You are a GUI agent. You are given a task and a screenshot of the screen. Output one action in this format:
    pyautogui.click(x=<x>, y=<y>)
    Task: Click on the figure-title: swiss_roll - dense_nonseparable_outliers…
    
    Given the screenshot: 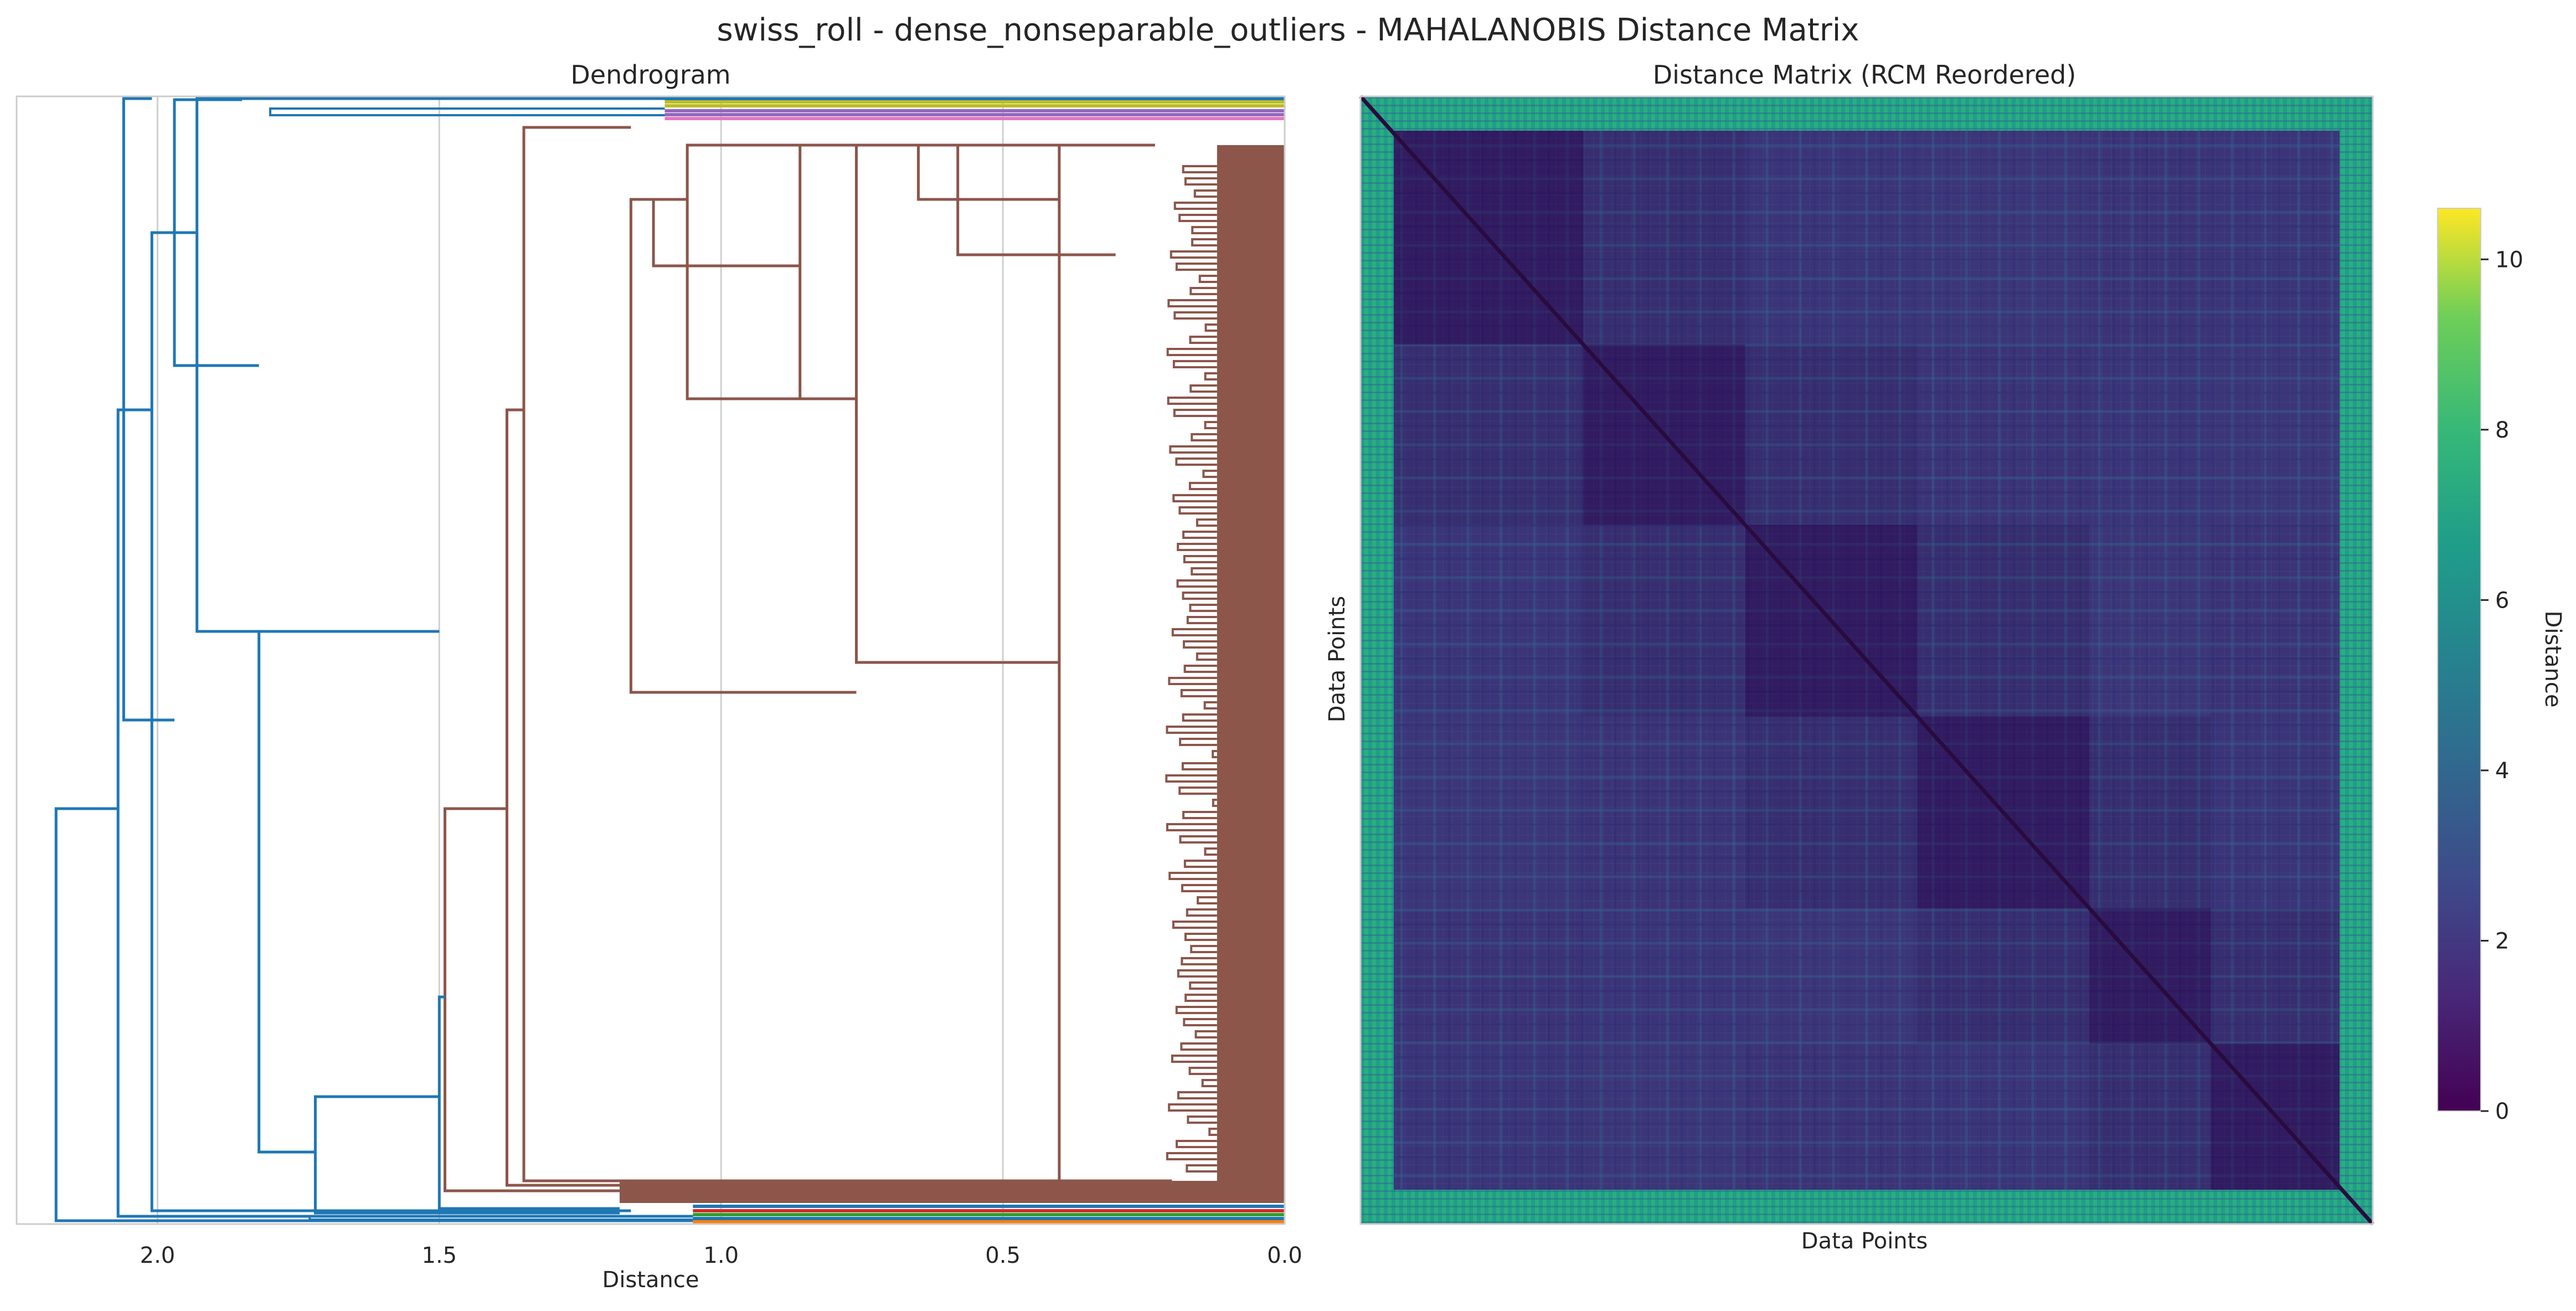 What is the action you would take?
    pyautogui.click(x=1288, y=30)
    